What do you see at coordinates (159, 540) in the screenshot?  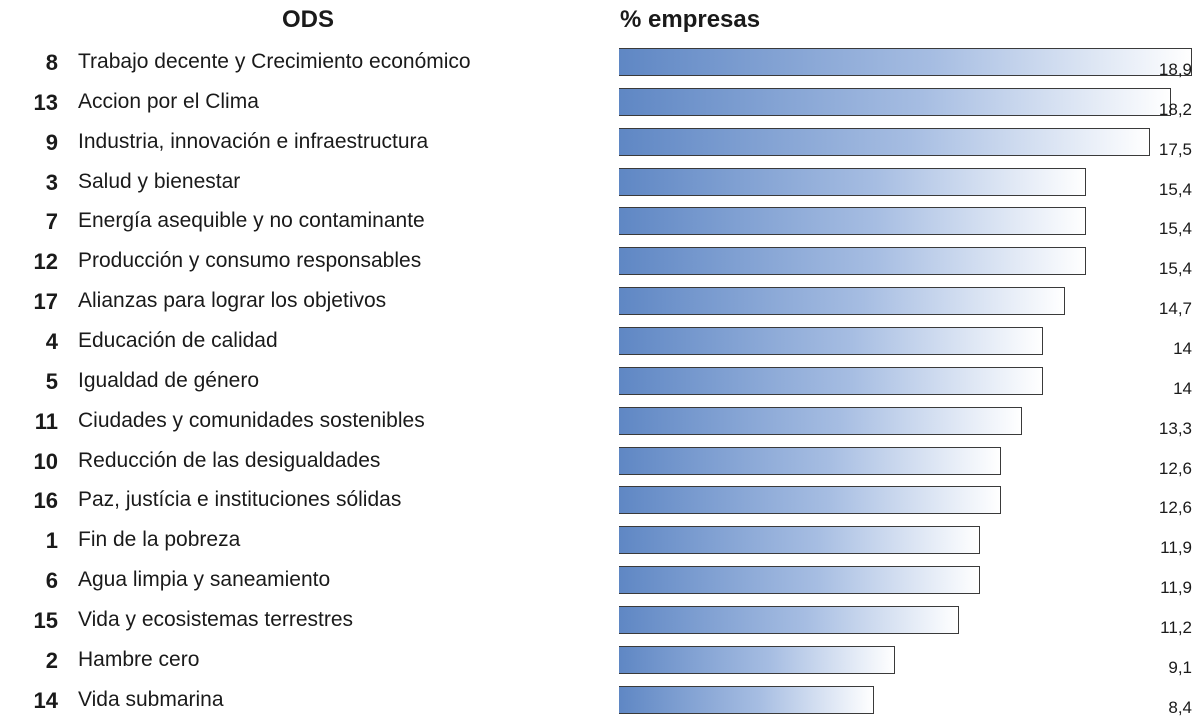 I see `ods-label: Fin de la pobreza` at bounding box center [159, 540].